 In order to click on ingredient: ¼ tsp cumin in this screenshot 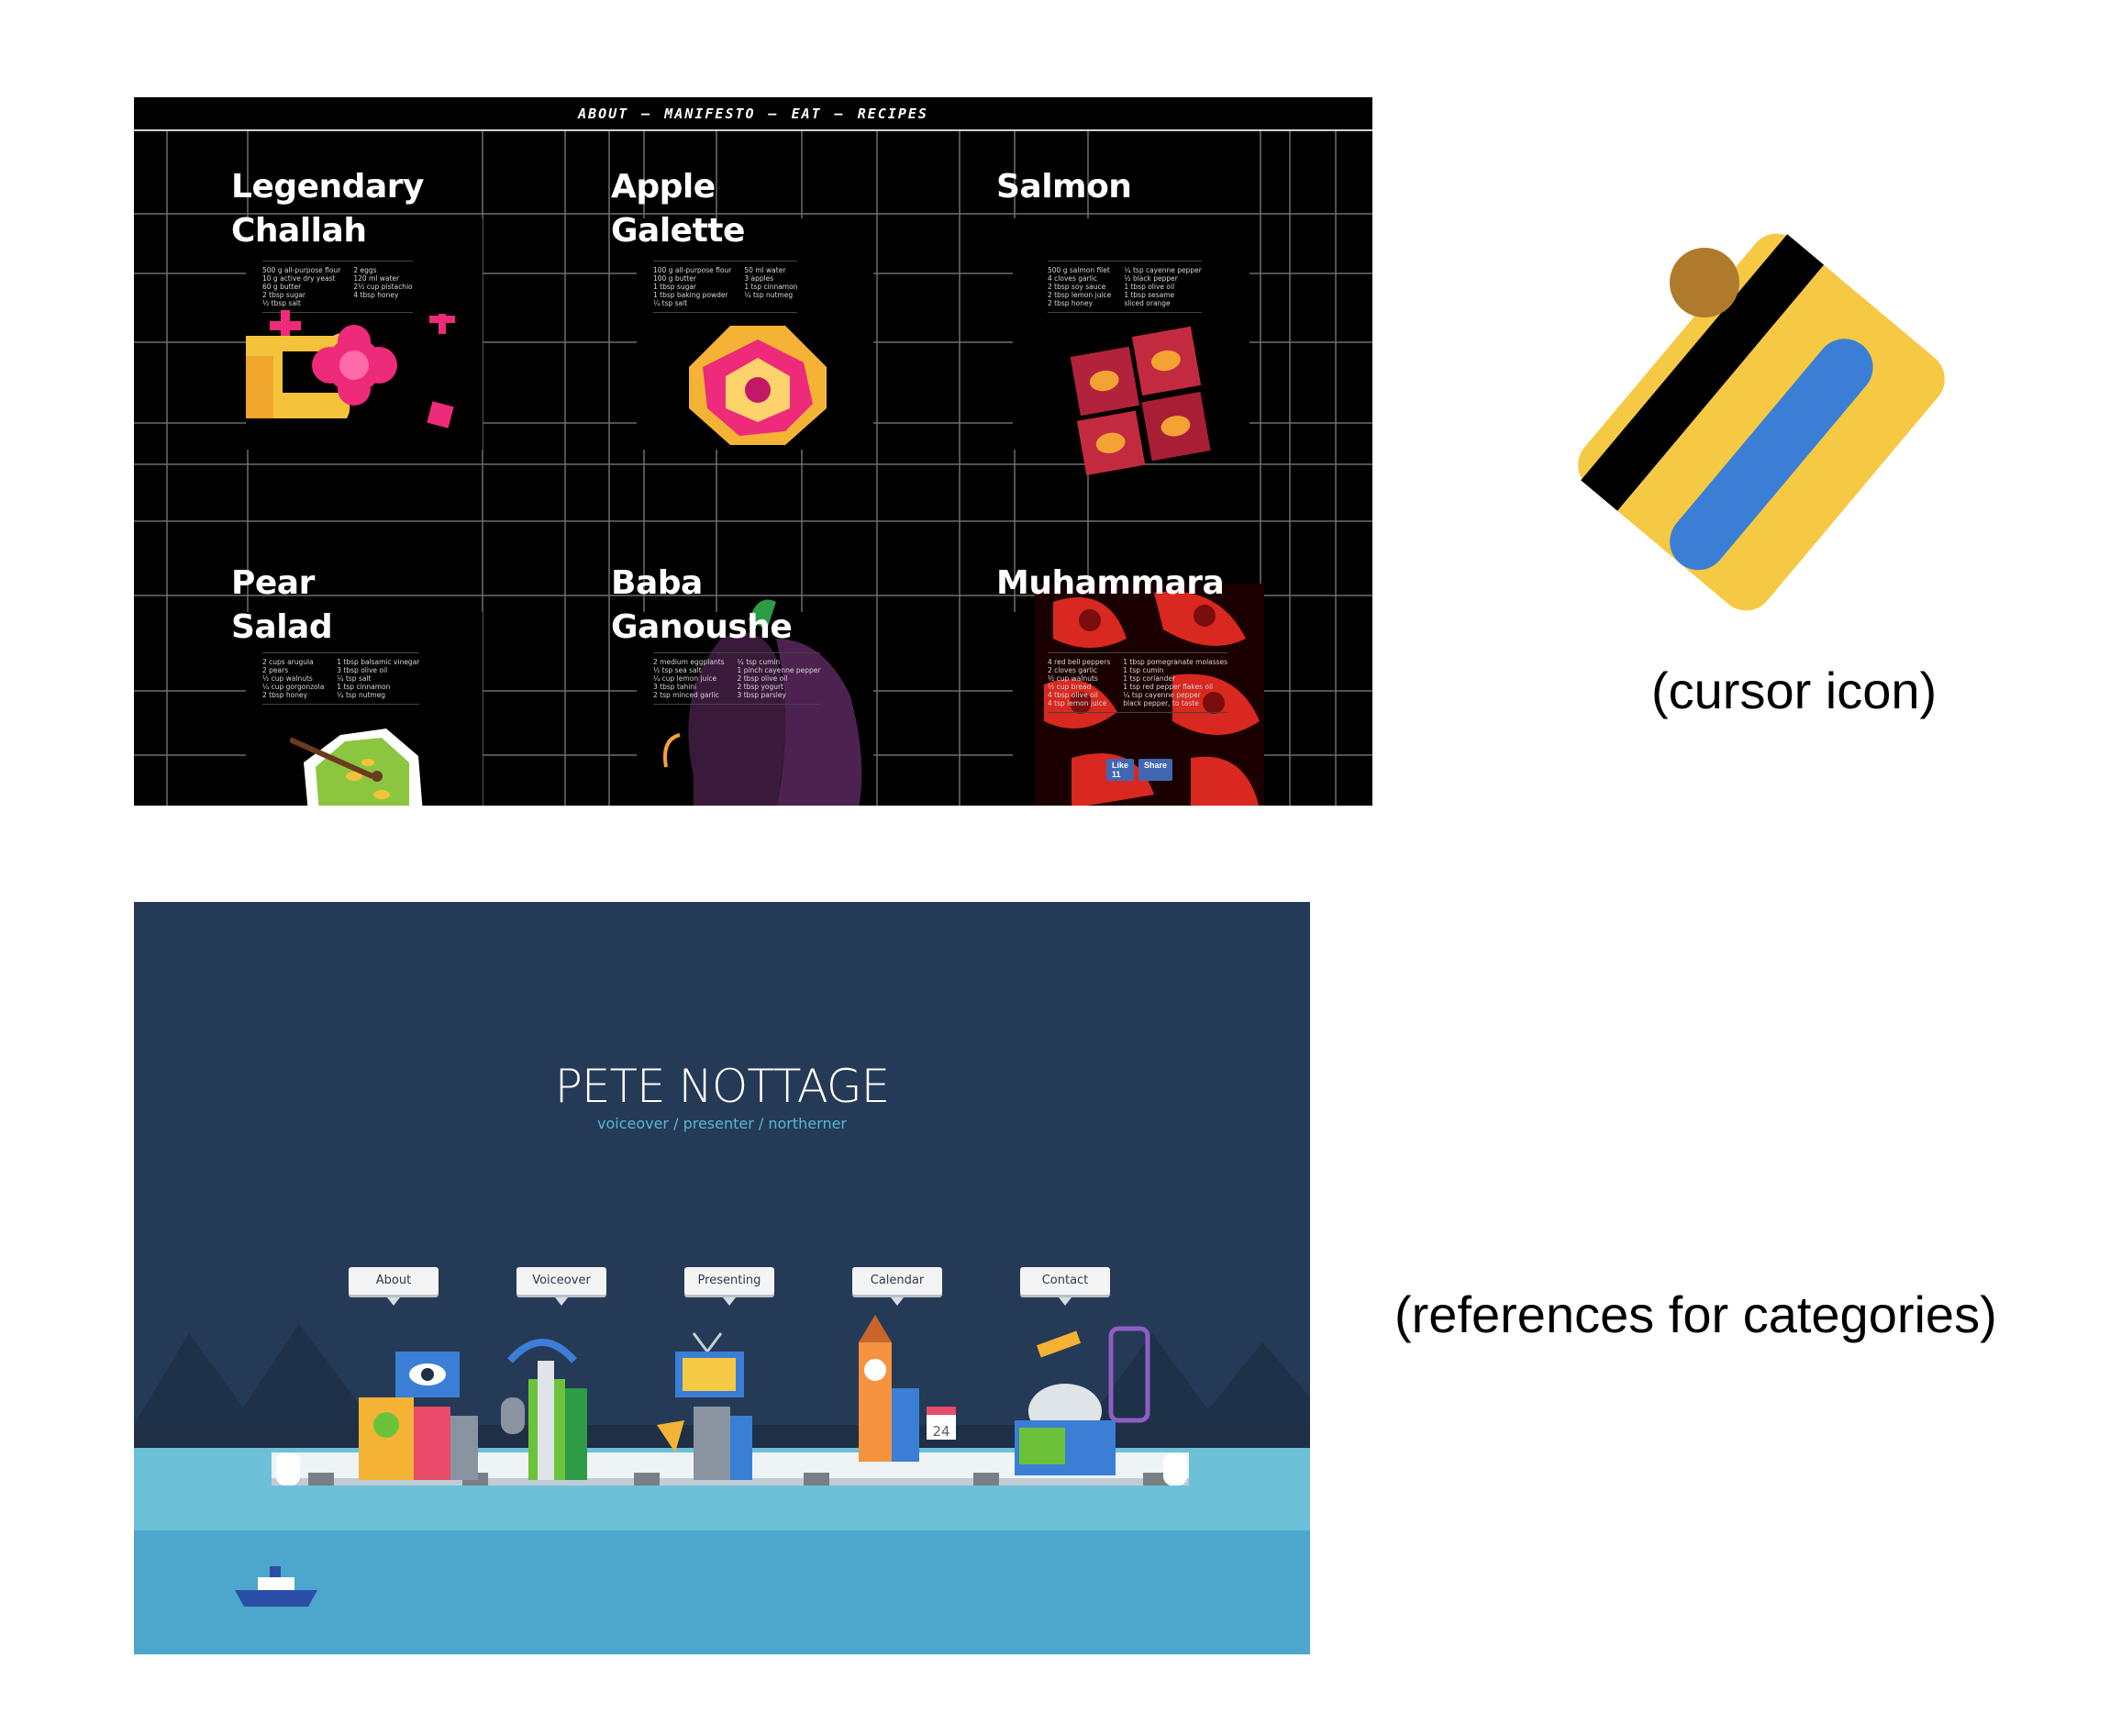, I will do `click(759, 662)`.